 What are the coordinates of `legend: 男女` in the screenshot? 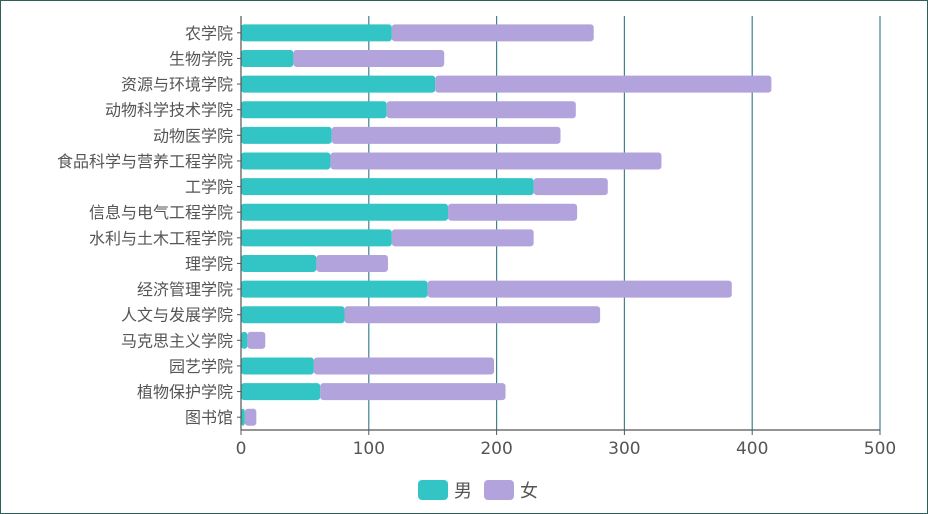 It's located at (478, 491).